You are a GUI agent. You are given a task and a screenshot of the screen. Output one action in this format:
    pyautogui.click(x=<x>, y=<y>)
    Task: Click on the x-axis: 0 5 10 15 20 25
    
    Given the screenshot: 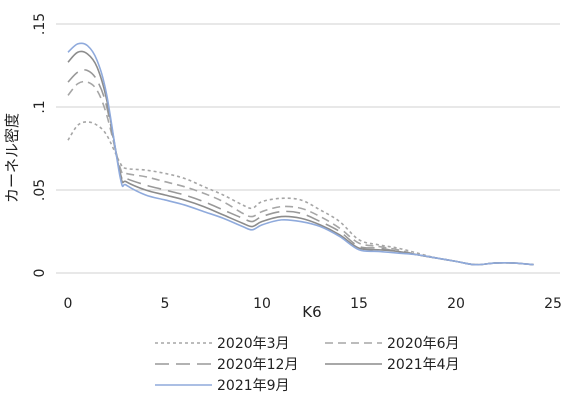 What is the action you would take?
    pyautogui.click(x=313, y=304)
    